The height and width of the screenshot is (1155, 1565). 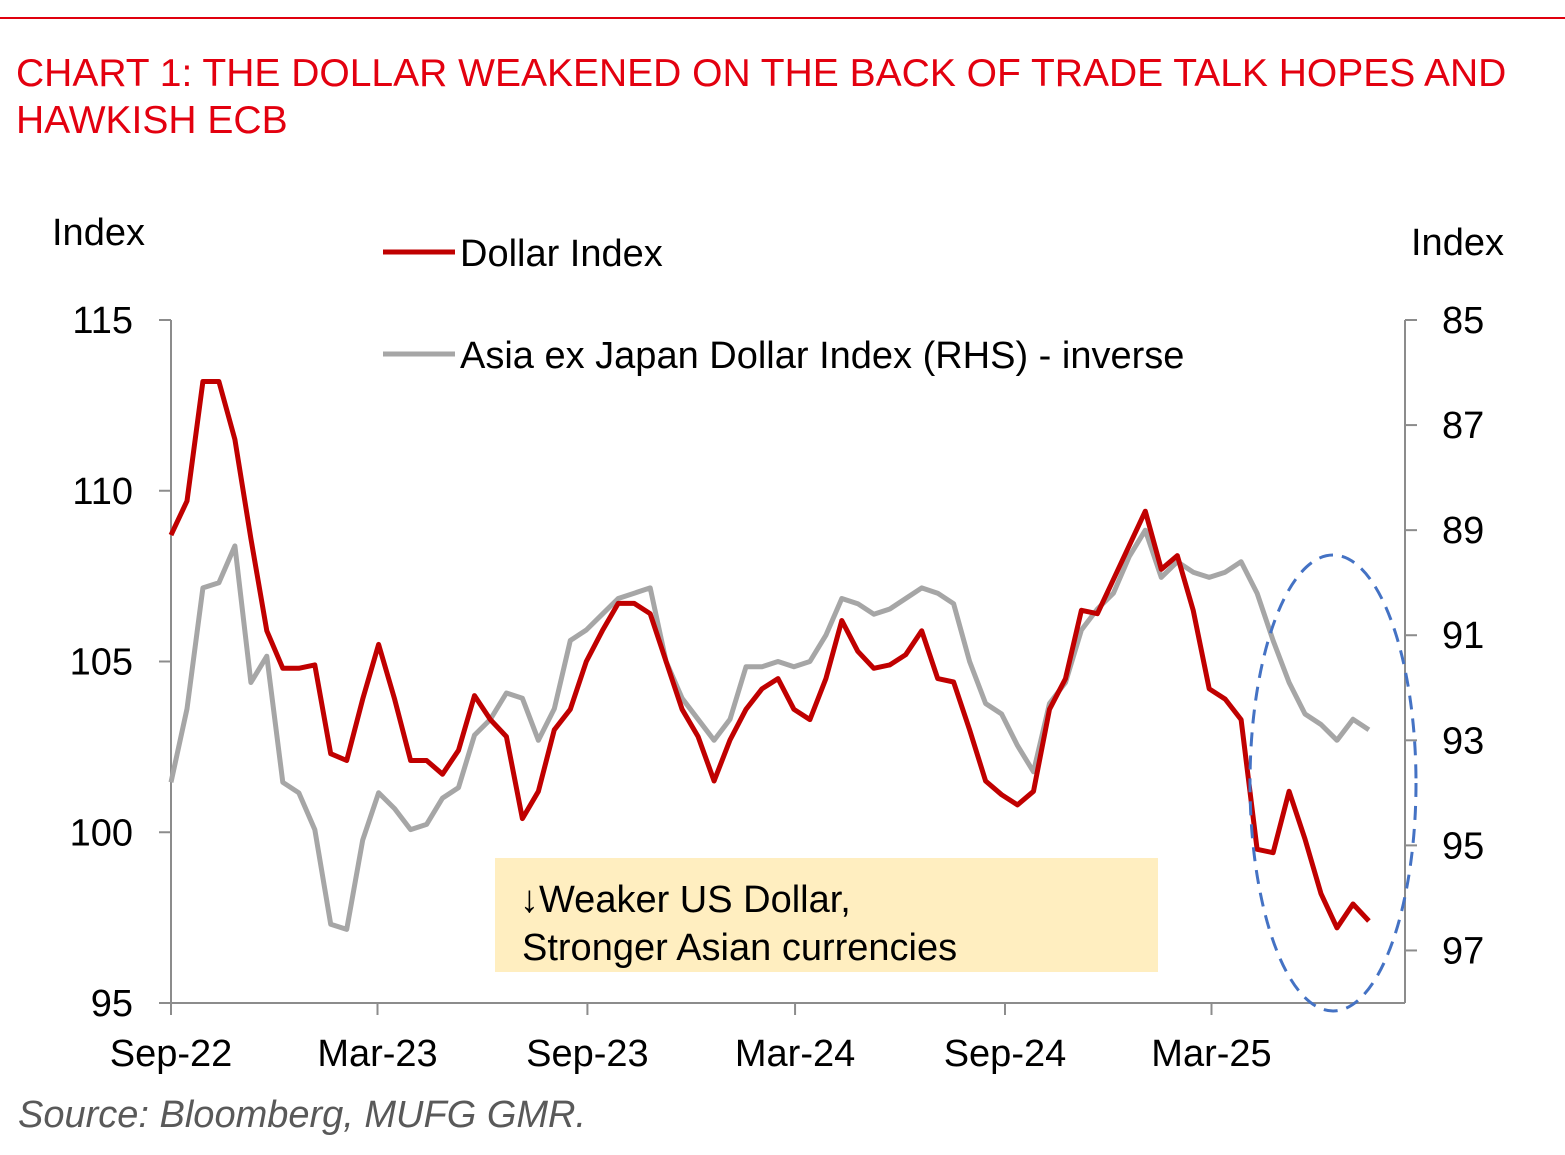 What do you see at coordinates (1463, 846) in the screenshot?
I see `right-tick-label: 95` at bounding box center [1463, 846].